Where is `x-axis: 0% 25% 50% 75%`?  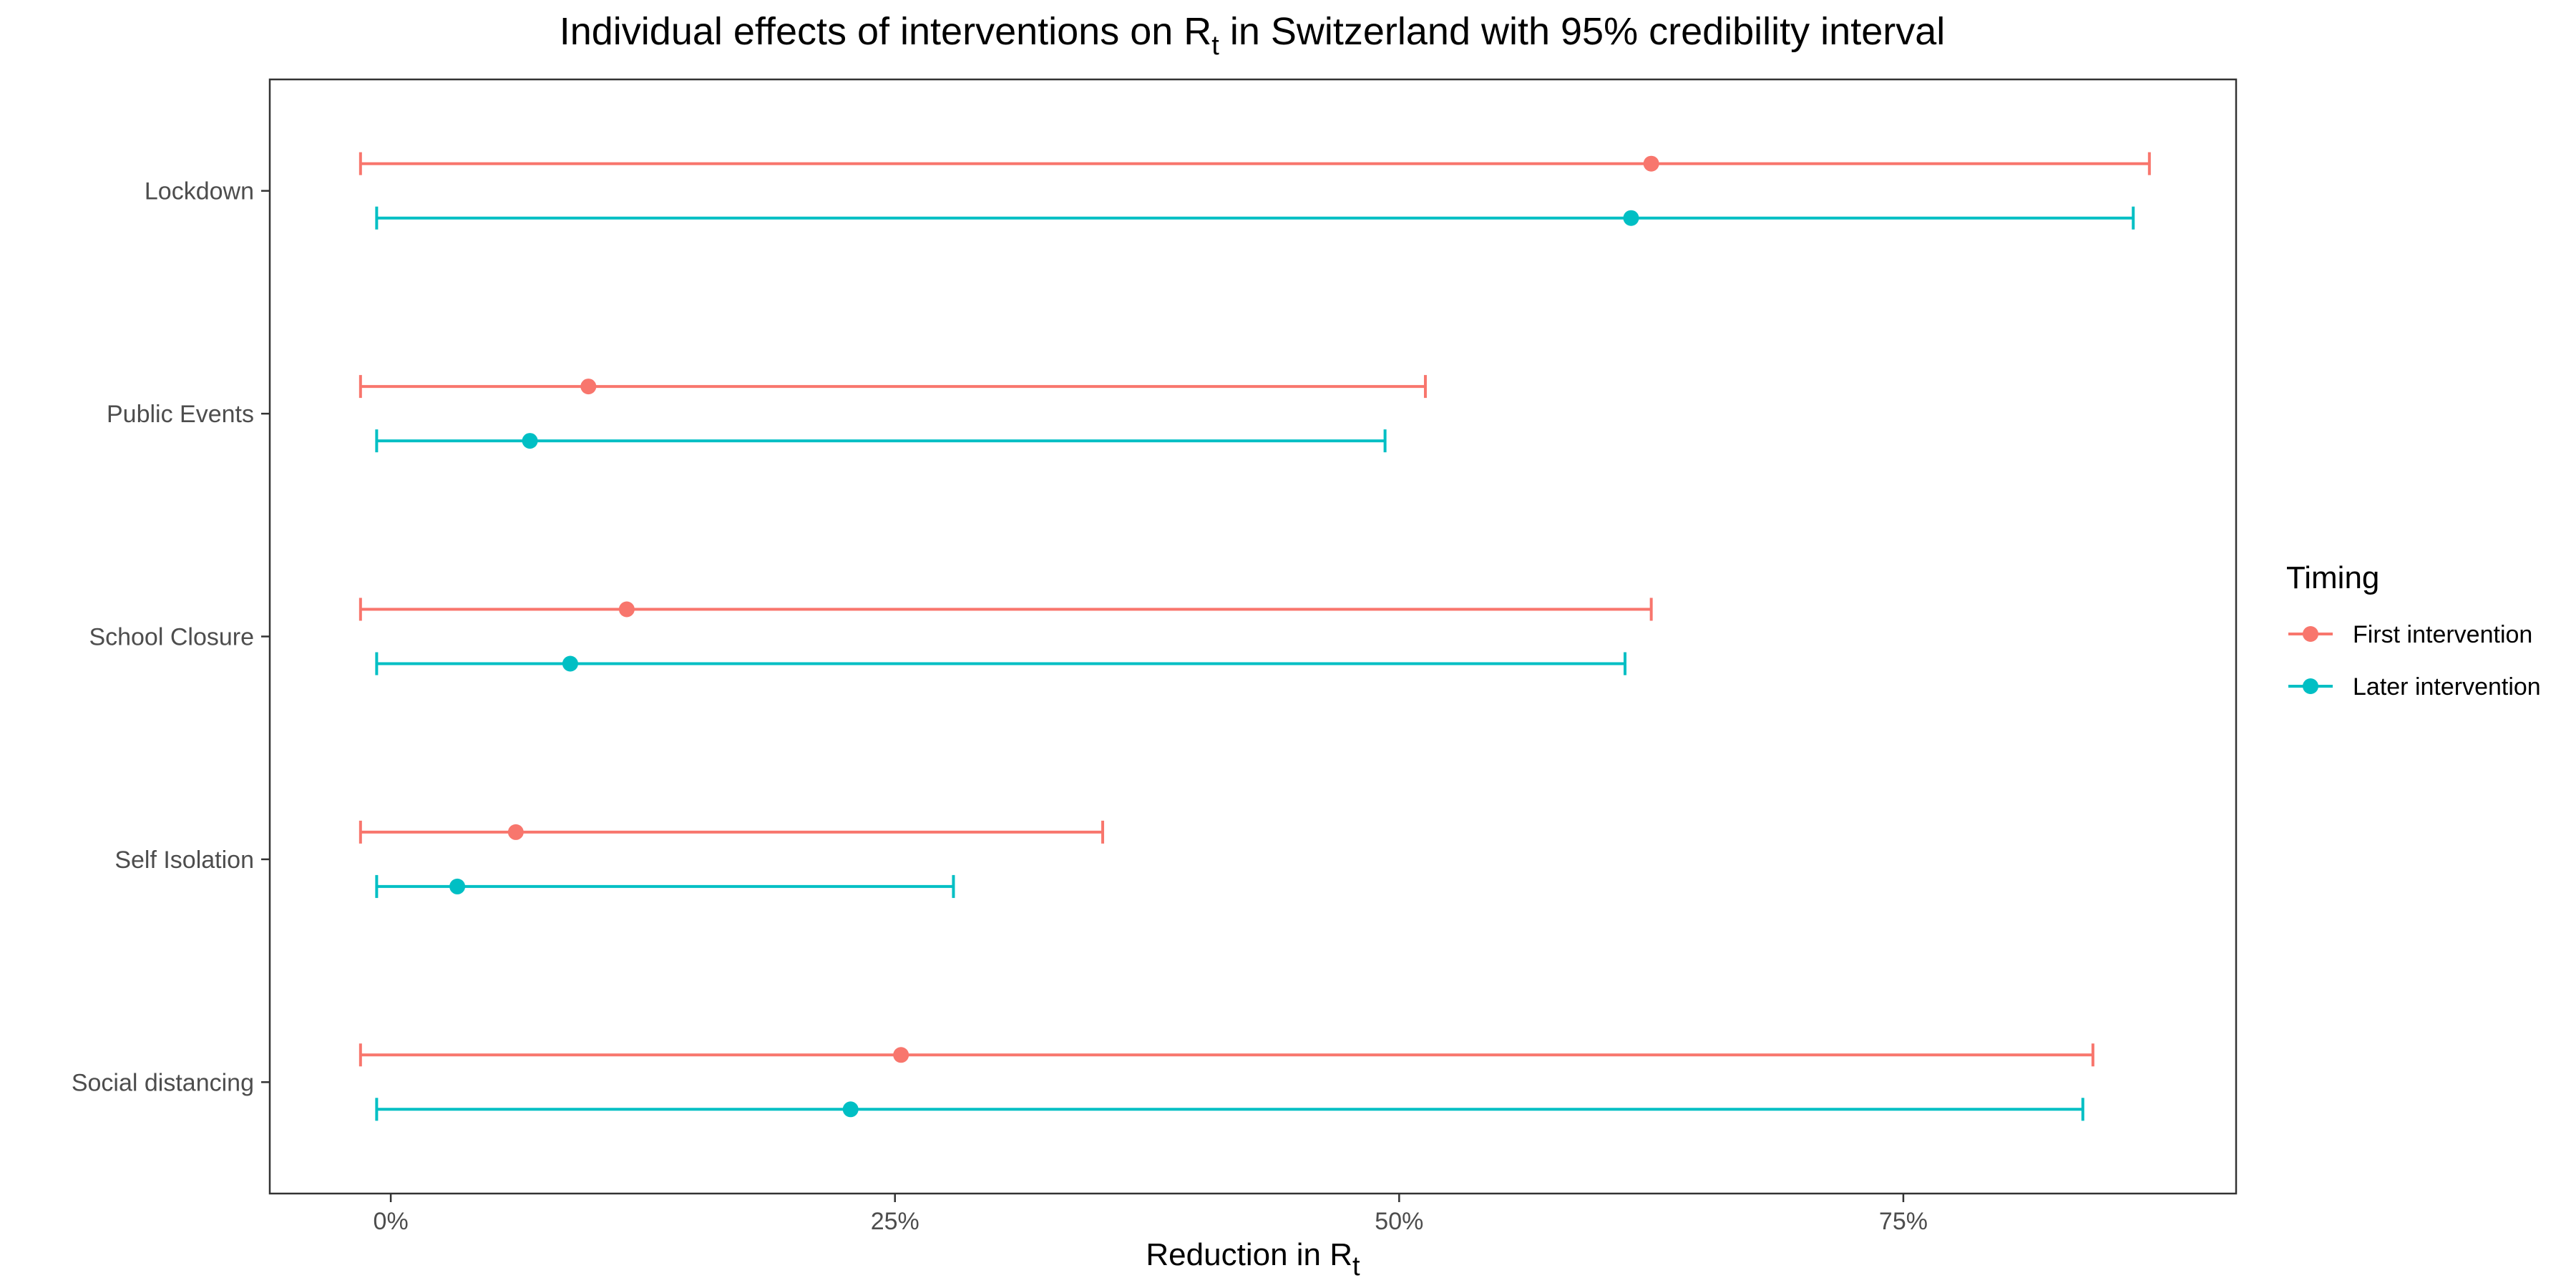 x-axis: 0% 25% 50% 75% is located at coordinates (1151, 1214).